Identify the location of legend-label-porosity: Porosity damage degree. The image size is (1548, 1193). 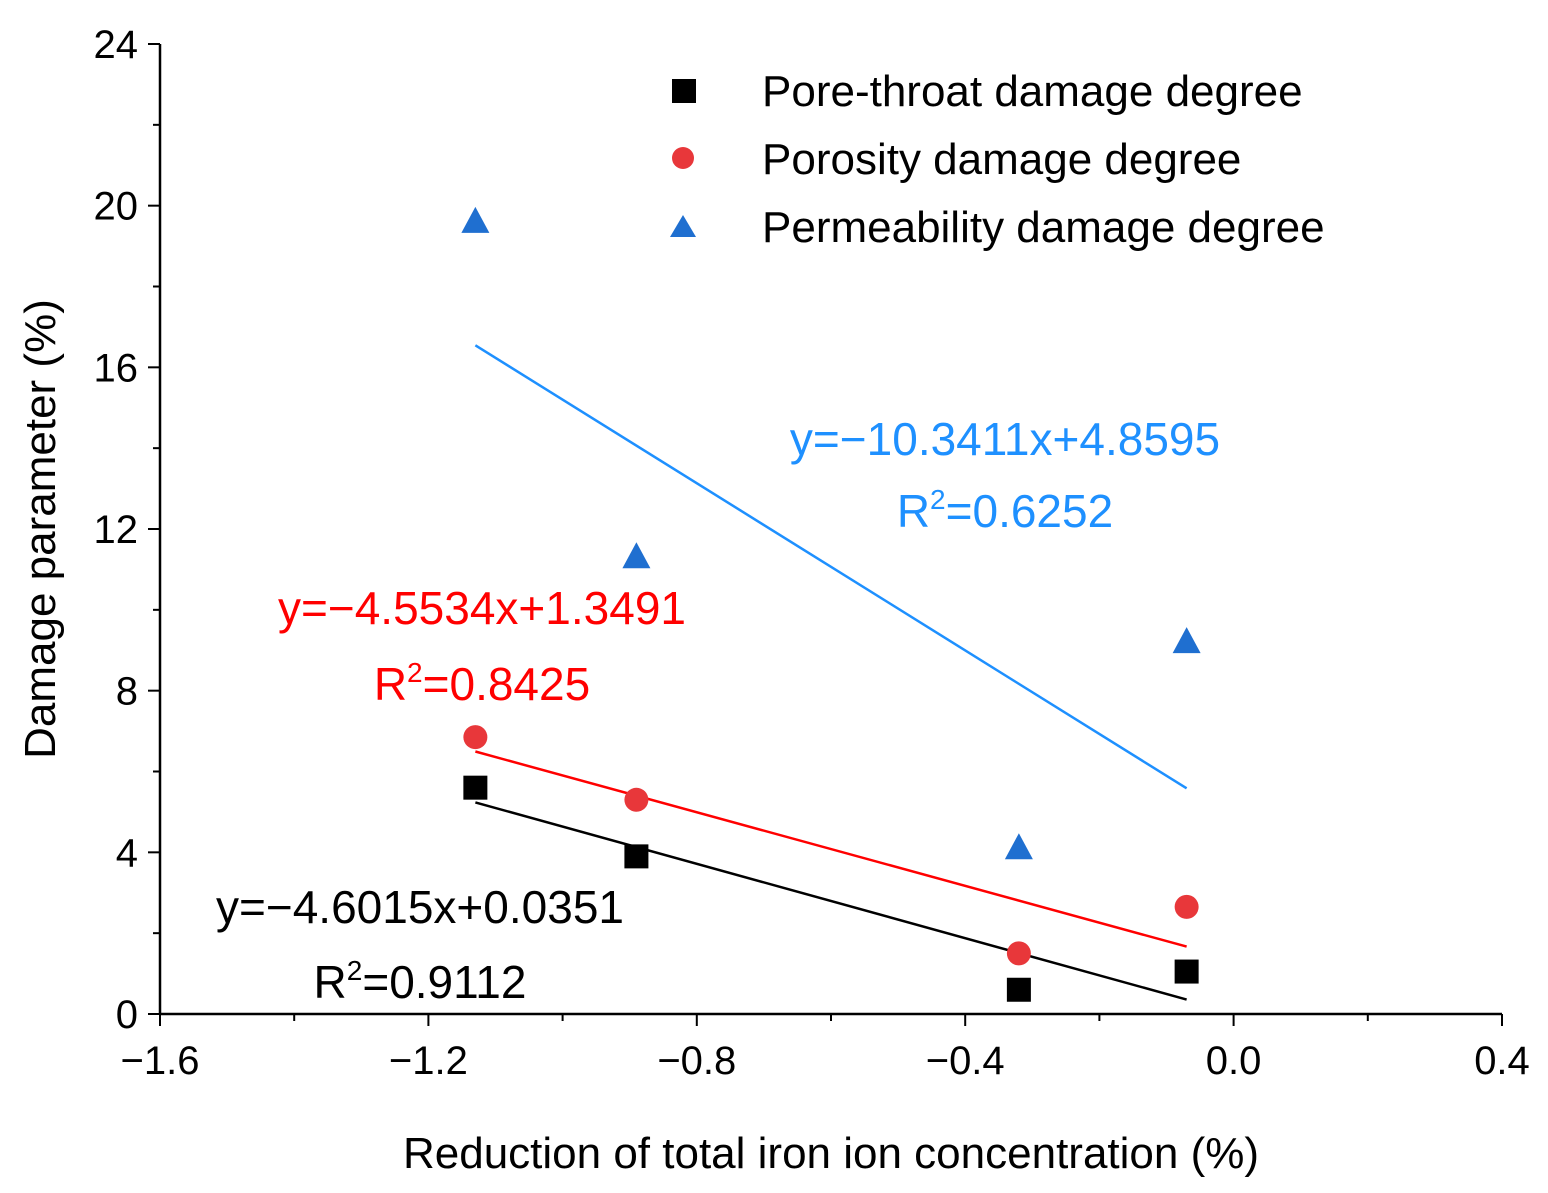
(1001, 159).